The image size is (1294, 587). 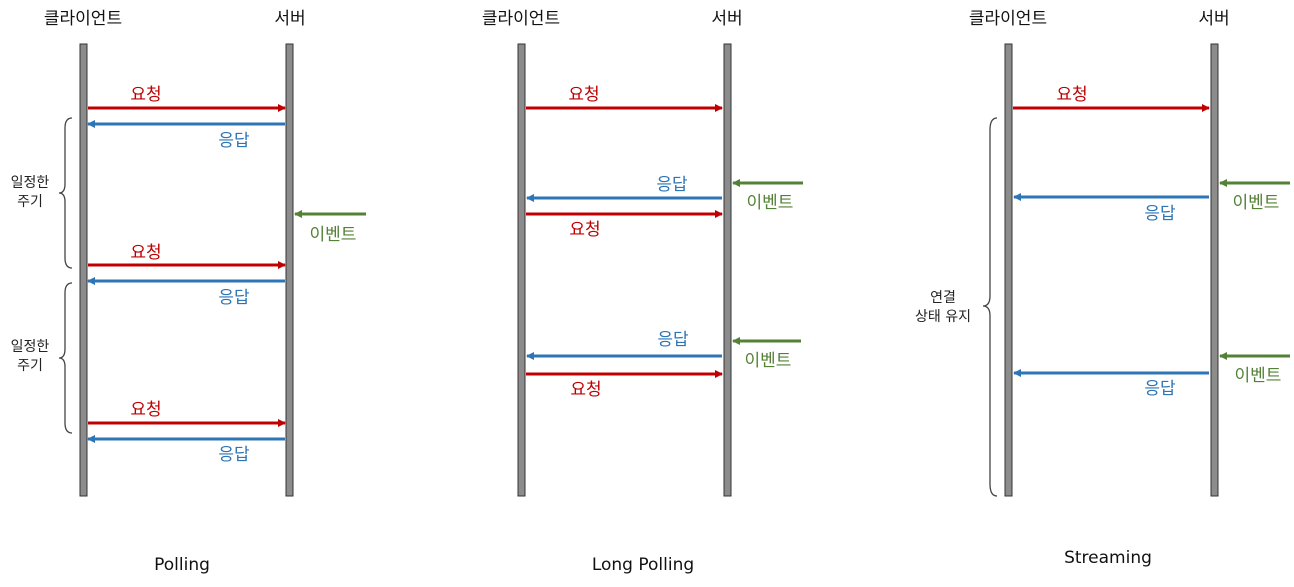 What do you see at coordinates (643, 565) in the screenshot?
I see `long-polling-title: Long Polling` at bounding box center [643, 565].